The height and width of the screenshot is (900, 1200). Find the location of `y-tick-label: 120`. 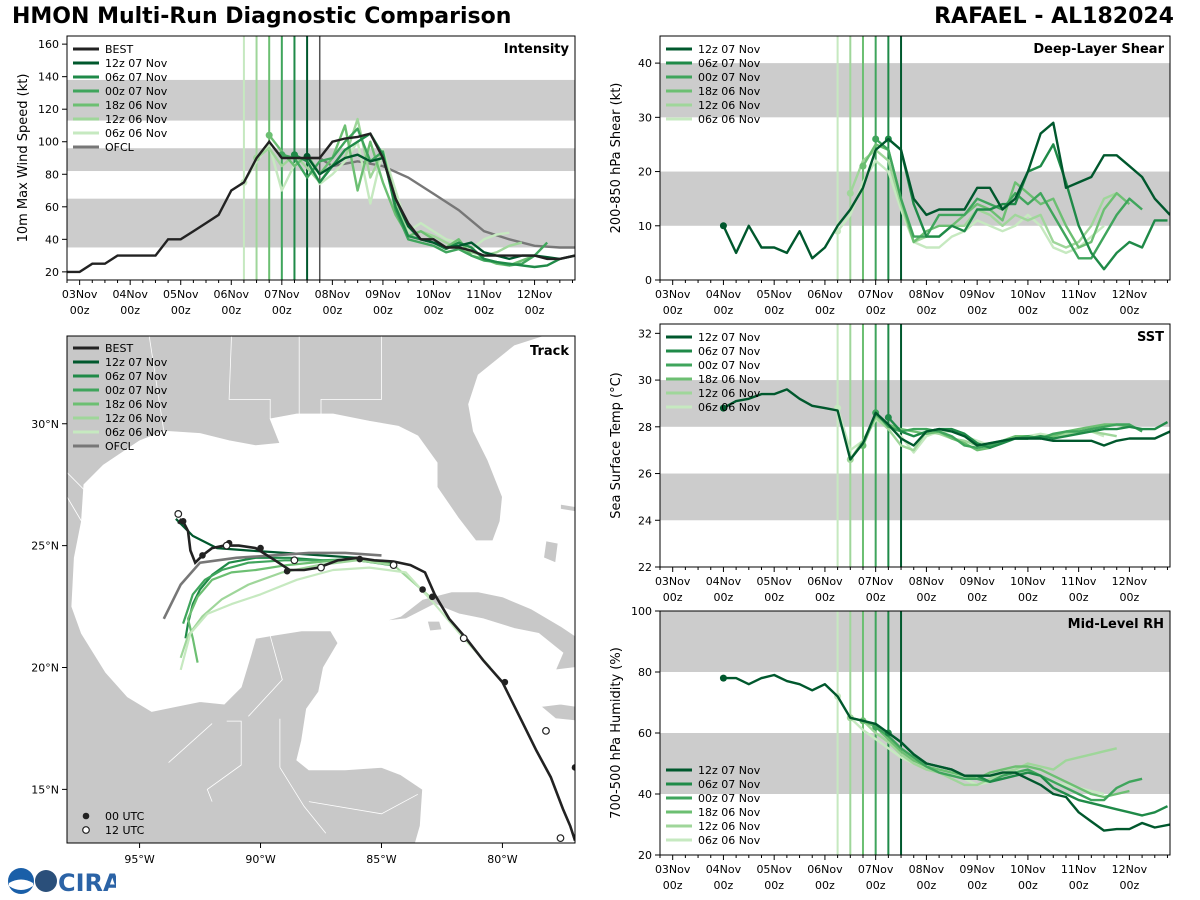

y-tick-label: 120 is located at coordinates (48, 109).